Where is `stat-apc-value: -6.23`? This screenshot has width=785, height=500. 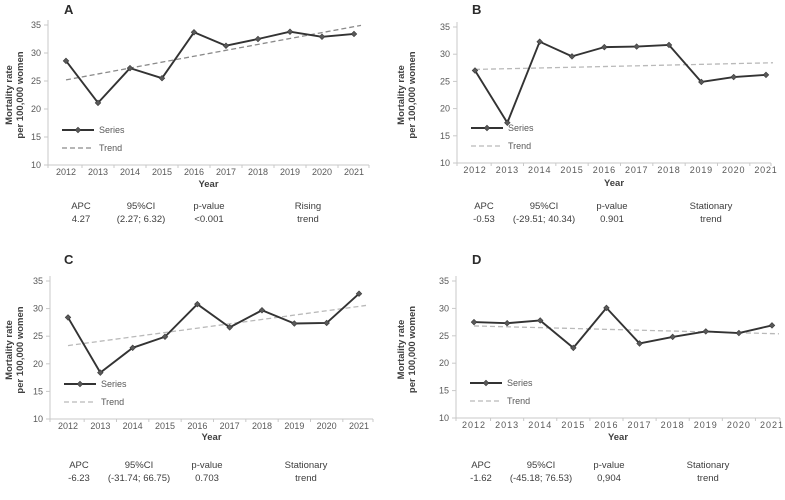 stat-apc-value: -6.23 is located at coordinates (79, 478).